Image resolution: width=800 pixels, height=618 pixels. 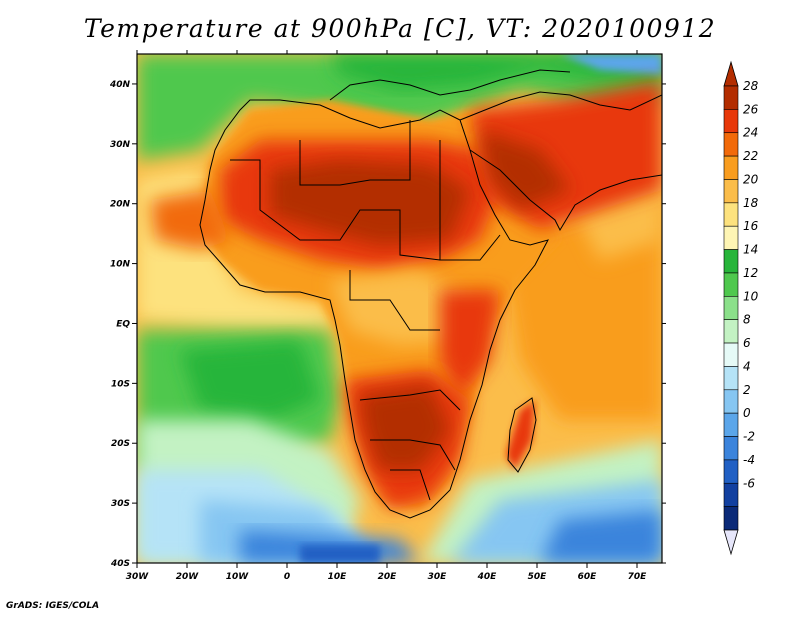 What do you see at coordinates (750, 273) in the screenshot?
I see `colorbar-label: 12` at bounding box center [750, 273].